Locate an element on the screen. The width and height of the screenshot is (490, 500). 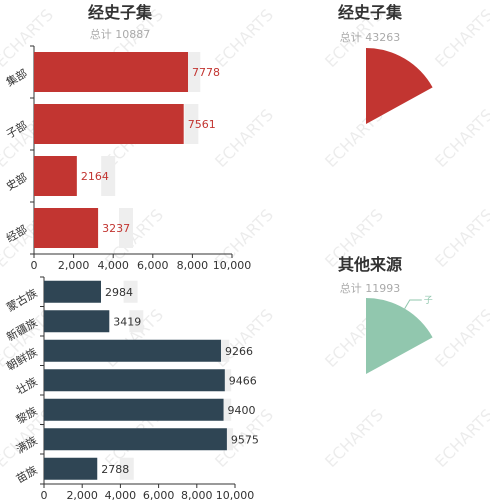
pie-chart-classics is located at coordinates (399, 86).